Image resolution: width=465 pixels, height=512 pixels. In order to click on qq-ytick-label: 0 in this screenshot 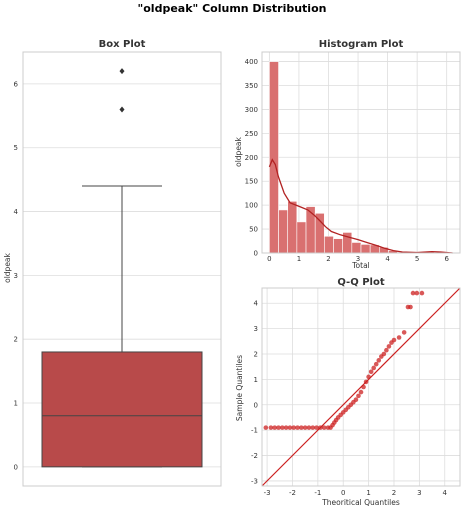, I will do `click(256, 405)`.